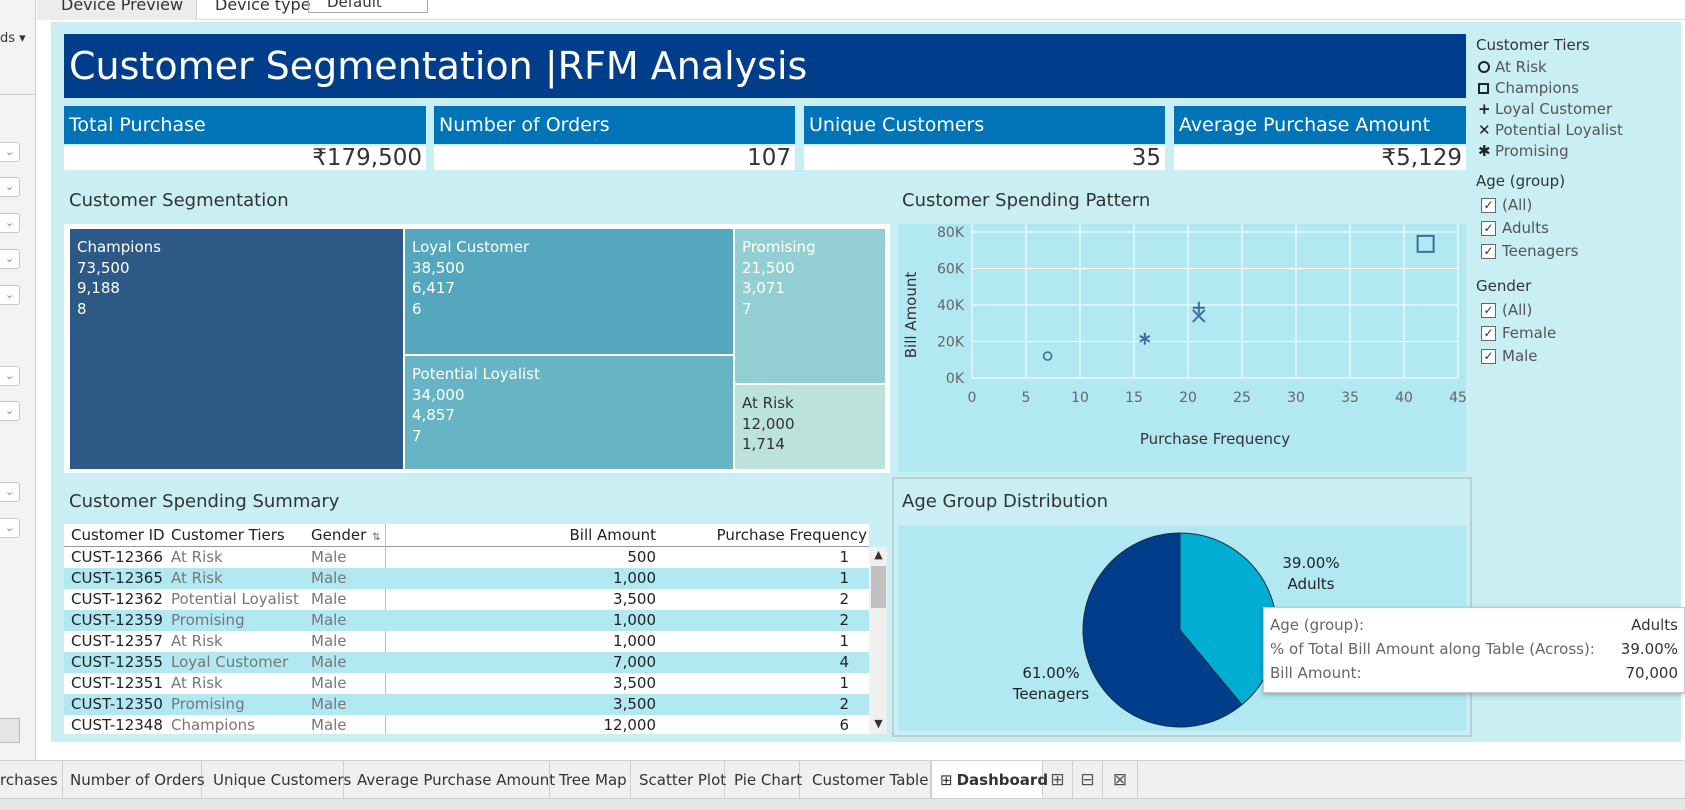 The image size is (1685, 810). Describe the element at coordinates (466, 725) in the screenshot. I see `table-row: CUST-12348 Champions Male 12,000 6` at that location.